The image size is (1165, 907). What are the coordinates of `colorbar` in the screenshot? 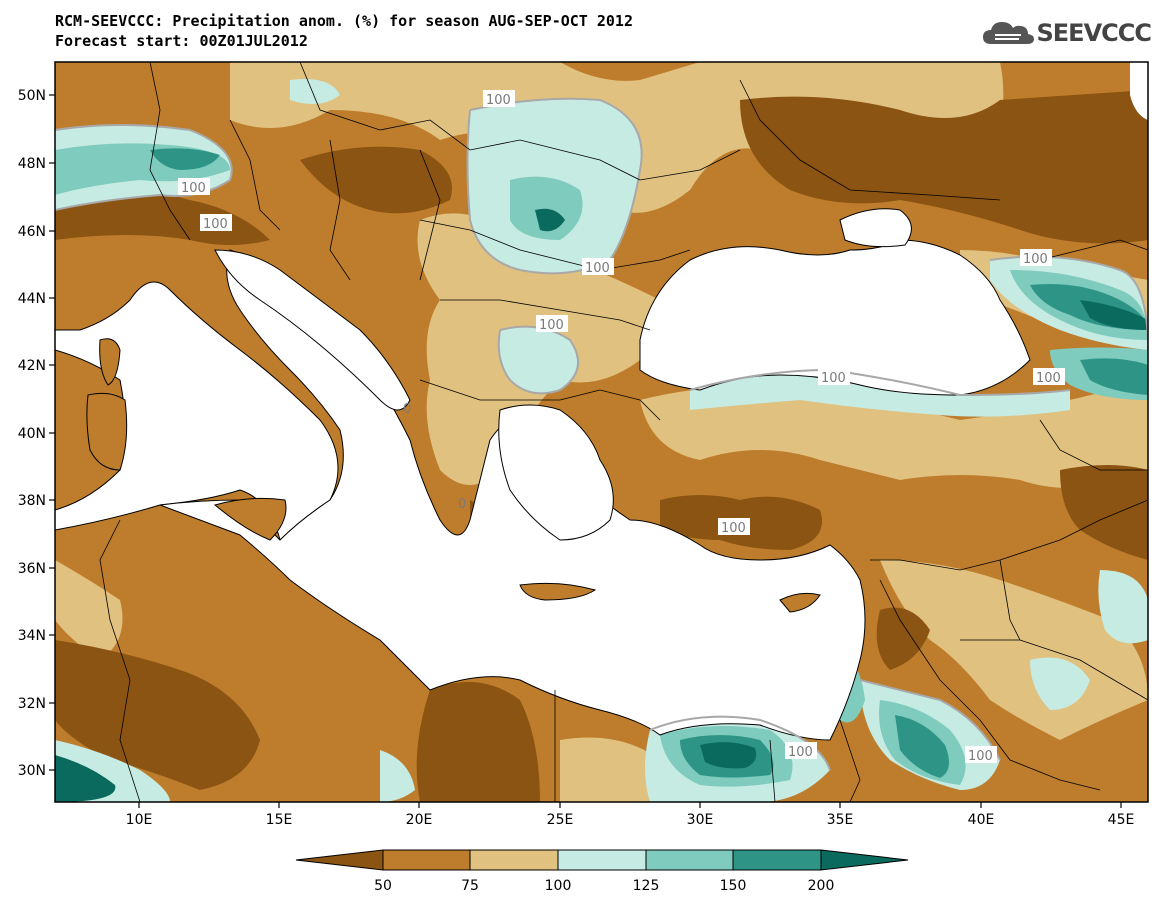 It's located at (602, 860).